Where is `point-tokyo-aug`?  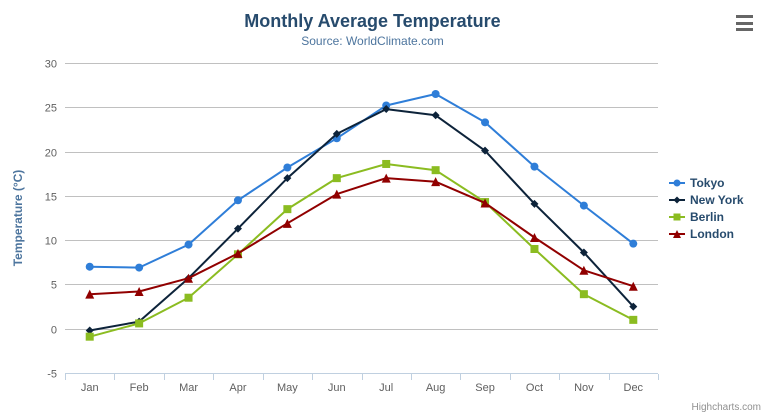
point-tokyo-aug is located at coordinates (435, 94).